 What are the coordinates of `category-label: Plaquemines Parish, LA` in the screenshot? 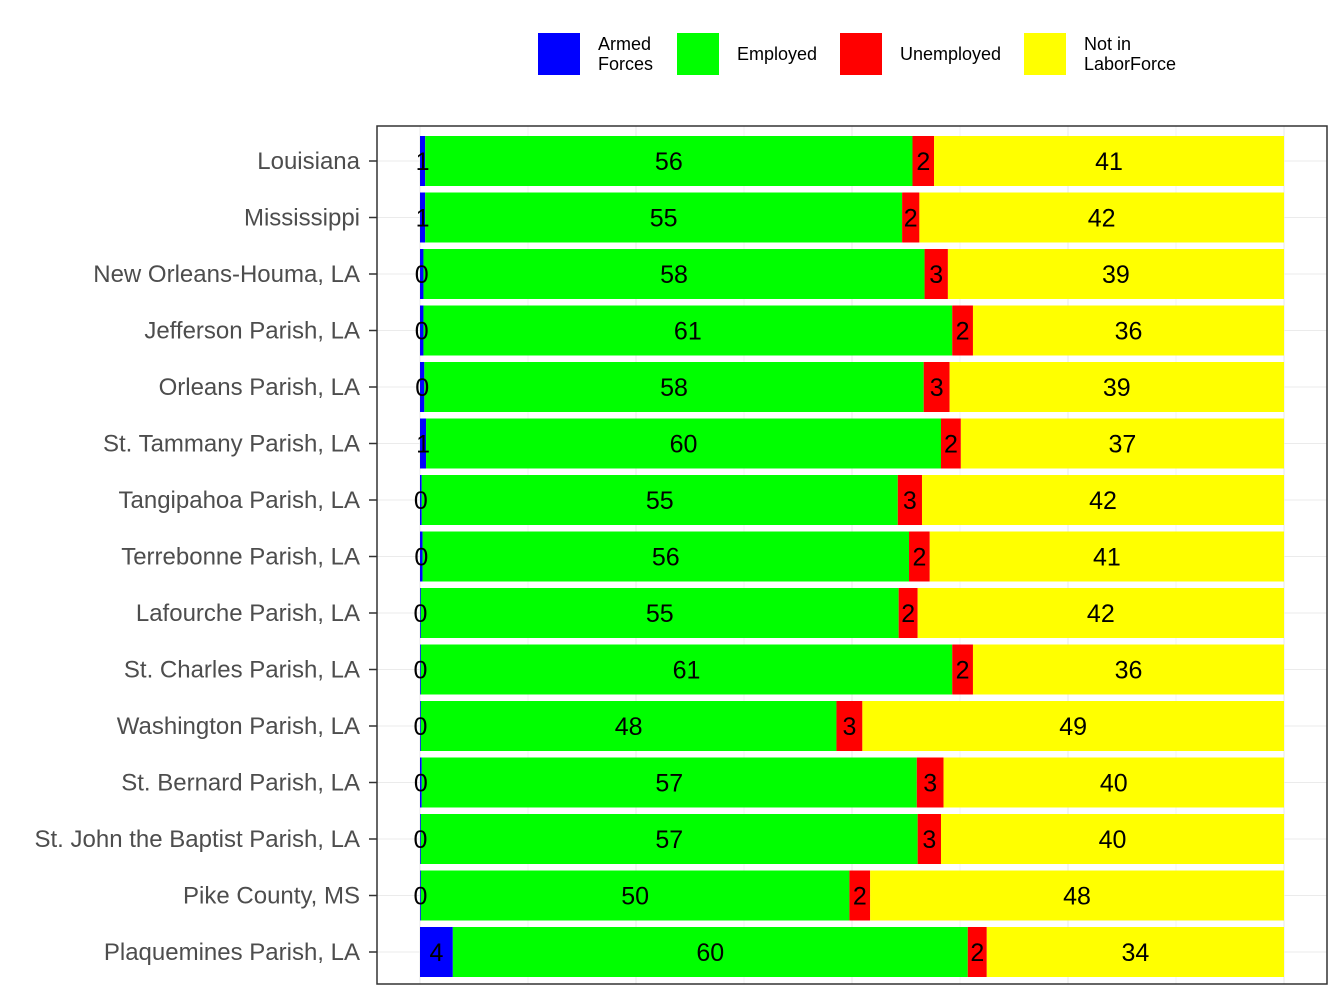 It's located at (232, 952).